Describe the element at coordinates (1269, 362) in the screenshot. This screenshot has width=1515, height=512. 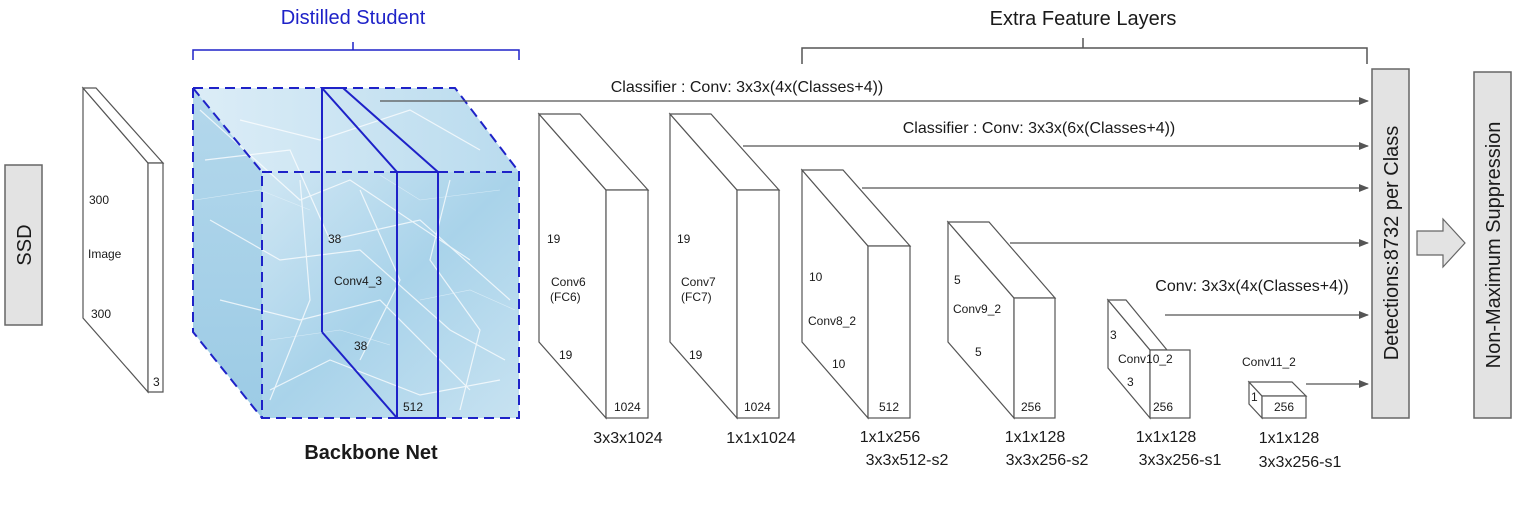
I see `conv11-2-name-label: Conv11_2` at that location.